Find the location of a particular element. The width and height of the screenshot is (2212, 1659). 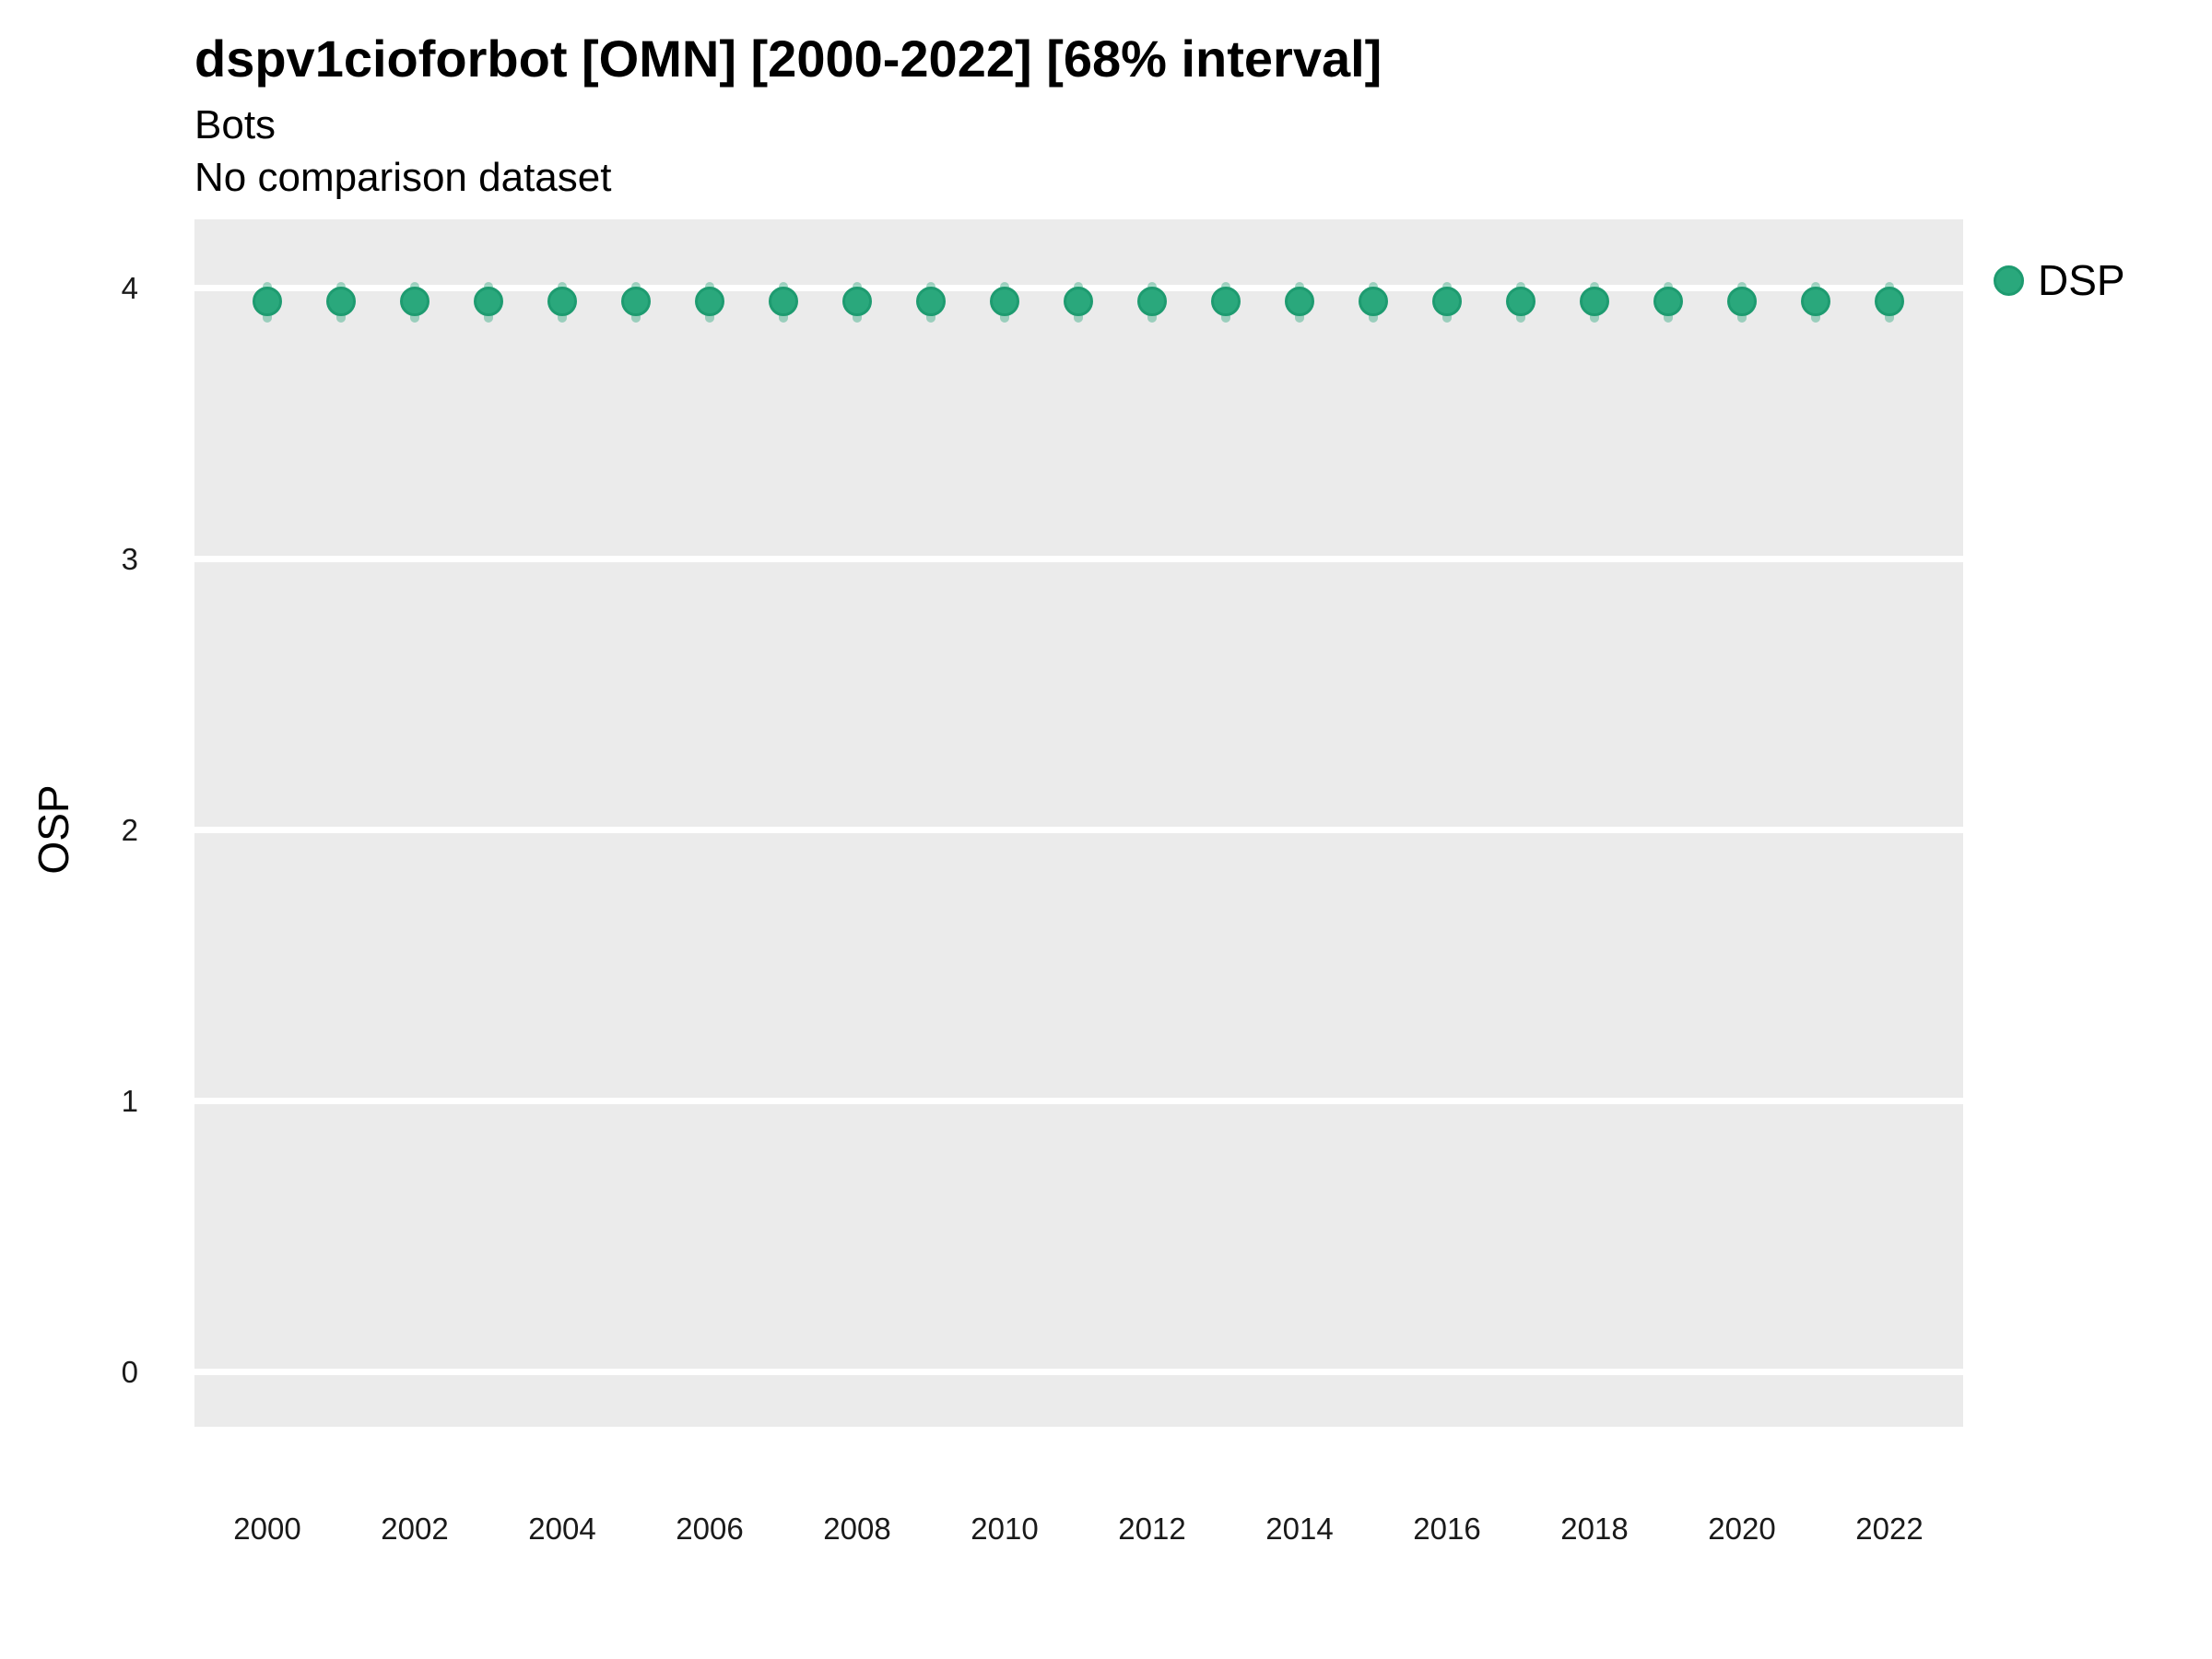

data-point-2003 is located at coordinates (488, 301).